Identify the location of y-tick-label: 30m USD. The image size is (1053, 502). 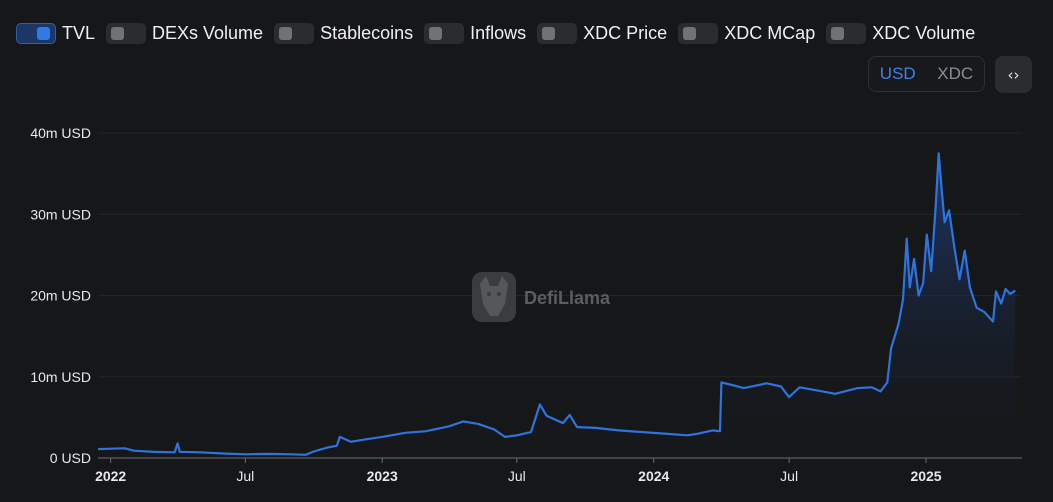
(60, 214).